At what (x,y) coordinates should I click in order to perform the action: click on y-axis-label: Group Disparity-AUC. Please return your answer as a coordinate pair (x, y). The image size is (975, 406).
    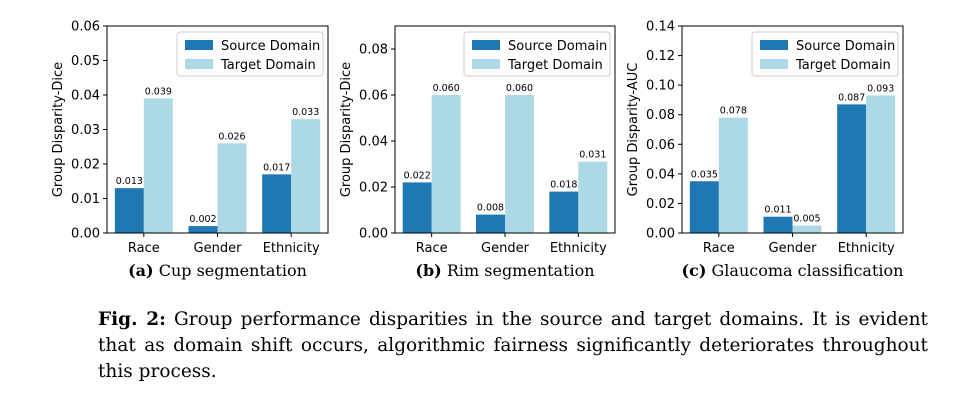
    Looking at the image, I should click on (633, 130).